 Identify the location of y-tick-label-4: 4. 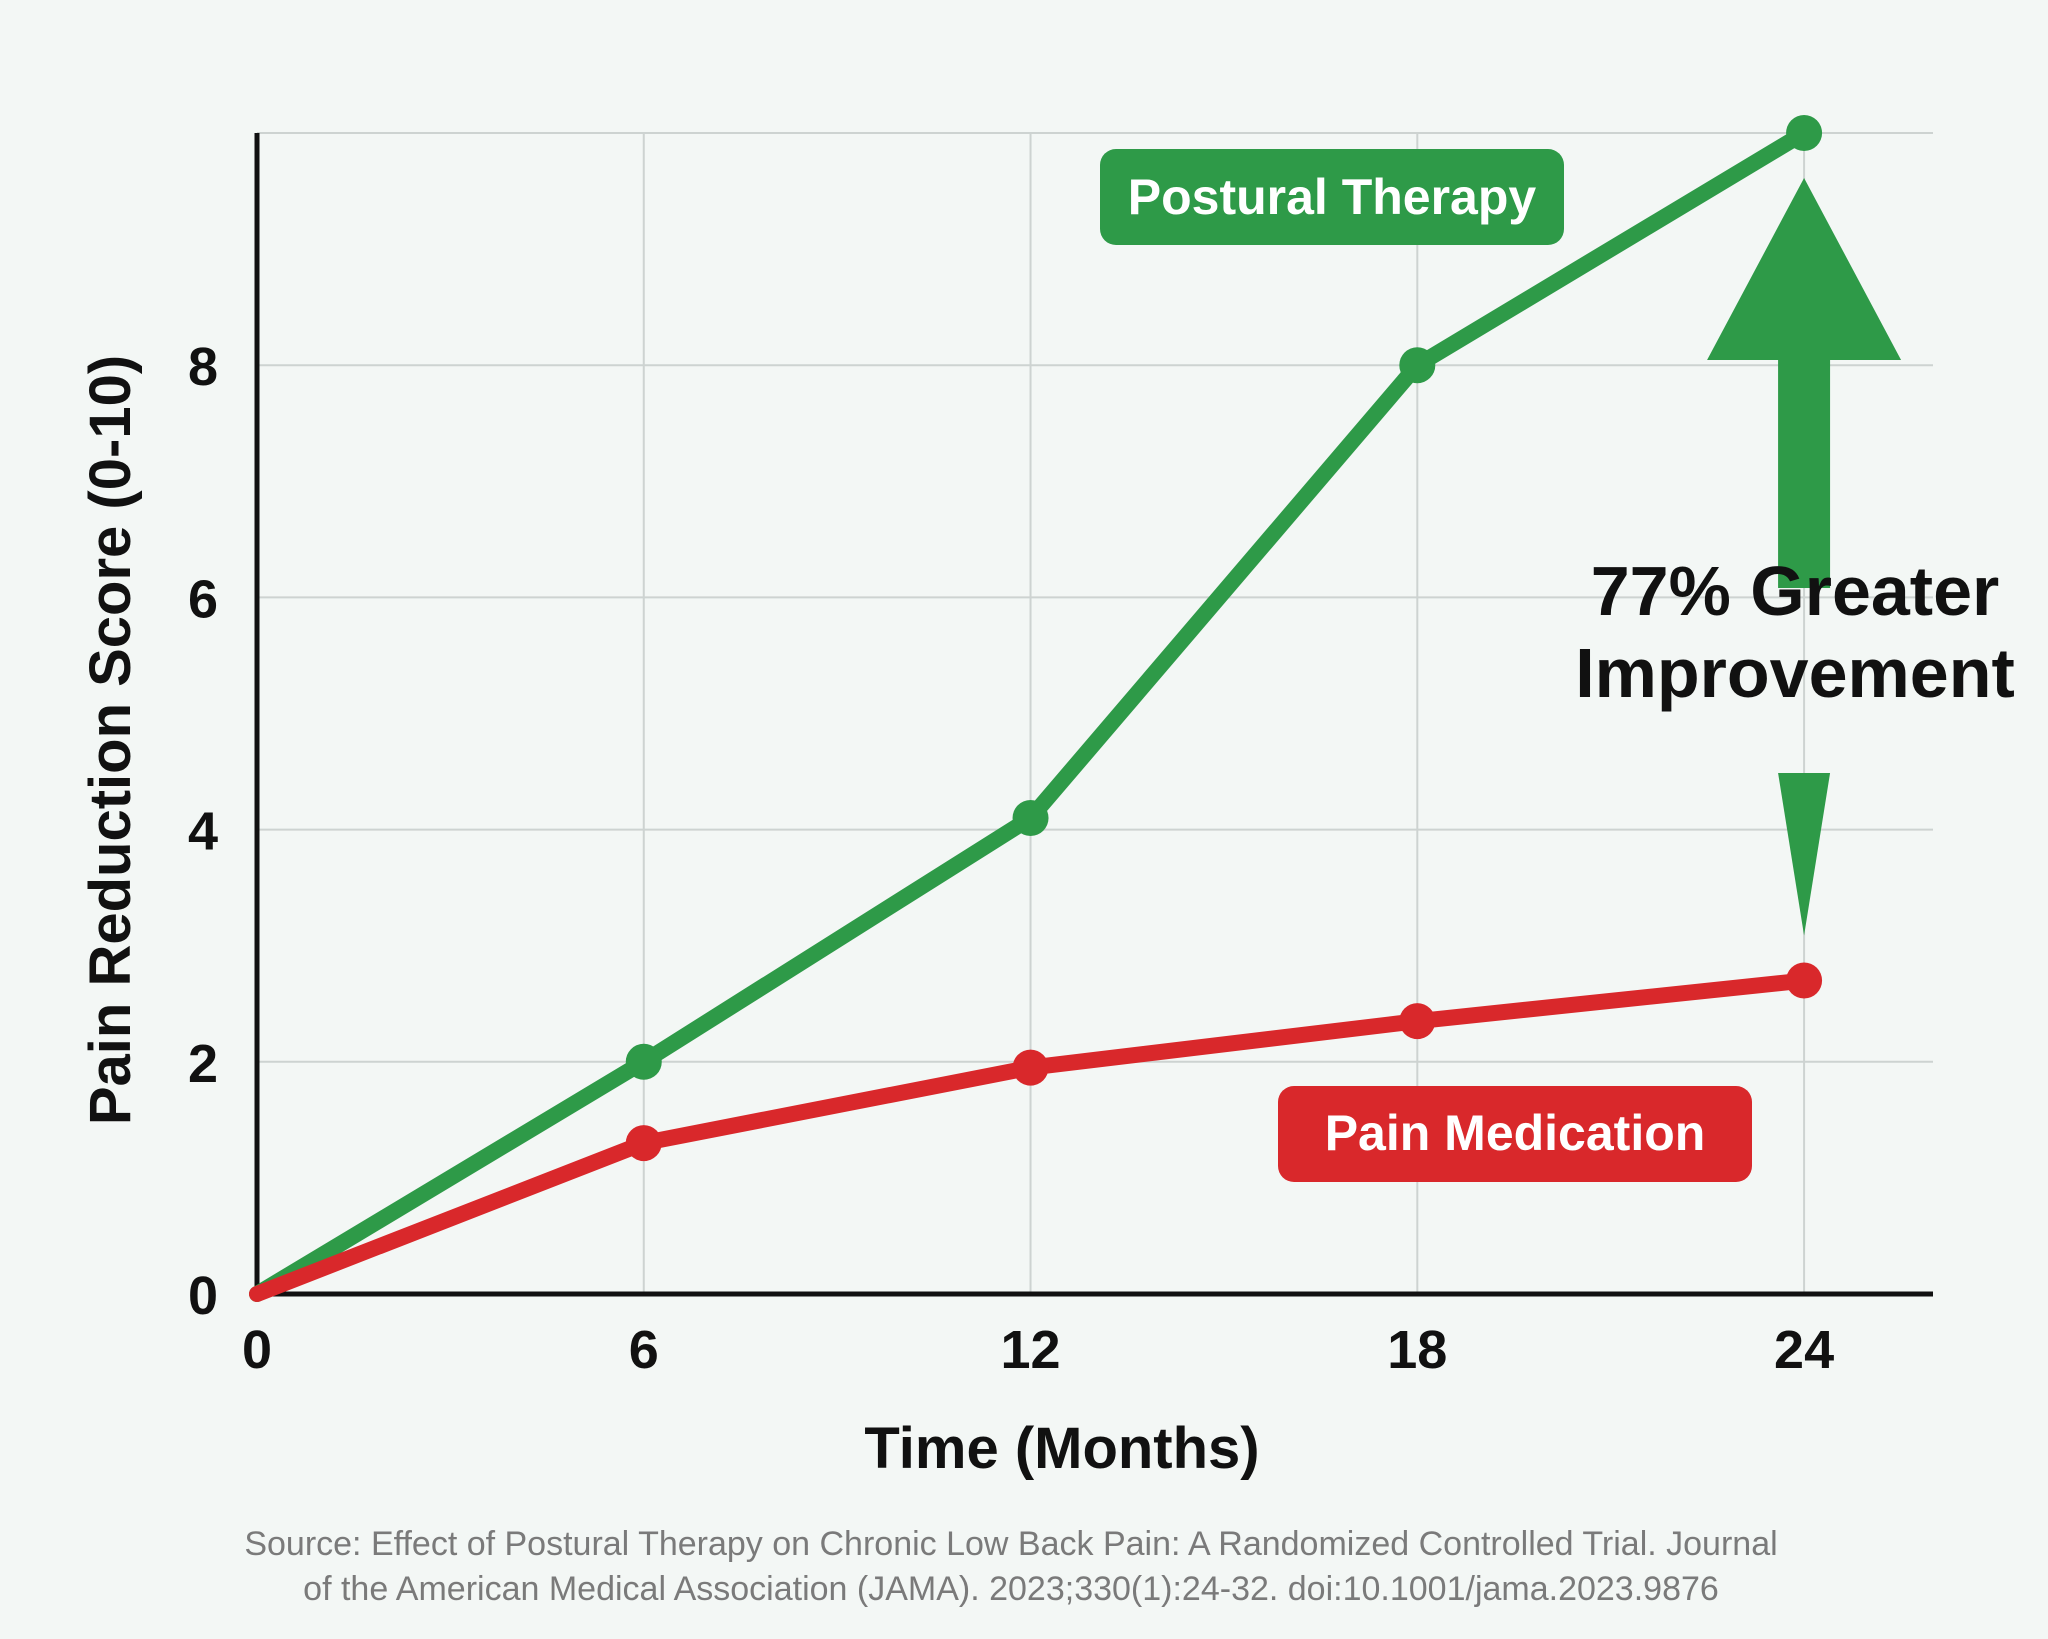
(203, 832).